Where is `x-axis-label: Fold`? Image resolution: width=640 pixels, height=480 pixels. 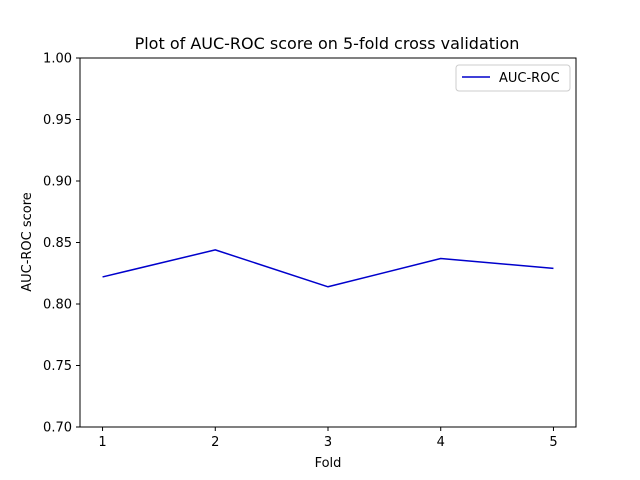
x-axis-label: Fold is located at coordinates (328, 463).